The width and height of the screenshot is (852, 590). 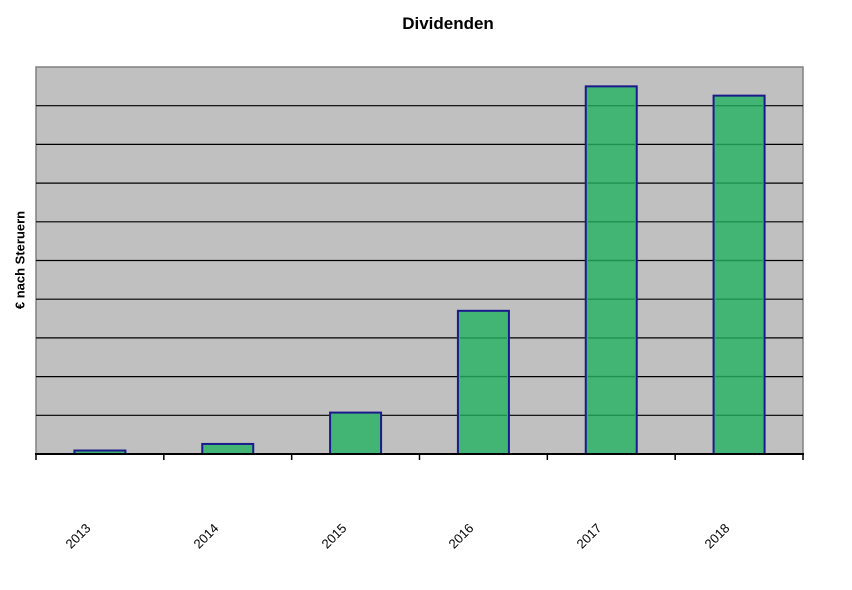 What do you see at coordinates (228, 448) in the screenshot?
I see `bar-2014` at bounding box center [228, 448].